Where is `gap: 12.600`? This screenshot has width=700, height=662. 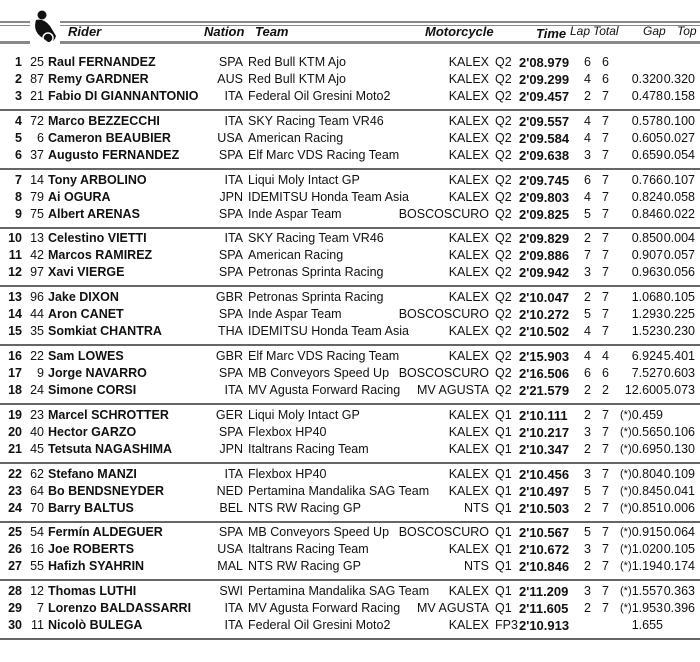 gap: 12.600 is located at coordinates (643, 390).